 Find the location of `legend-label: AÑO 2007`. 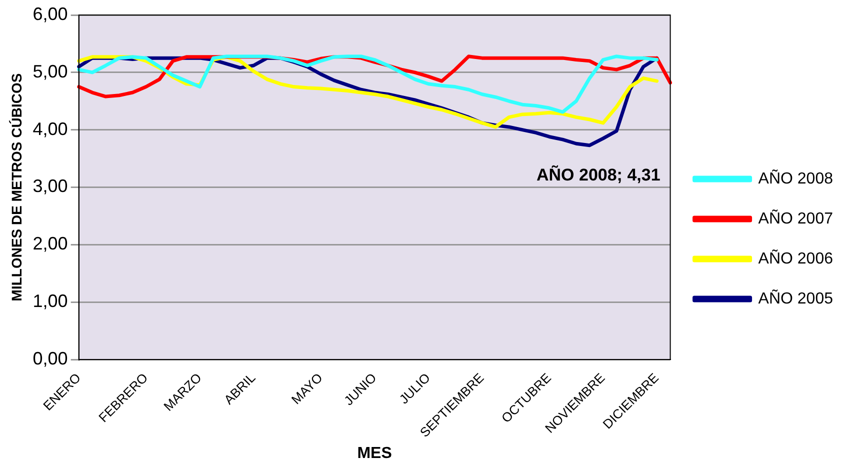

legend-label: AÑO 2007 is located at coordinates (796, 218).